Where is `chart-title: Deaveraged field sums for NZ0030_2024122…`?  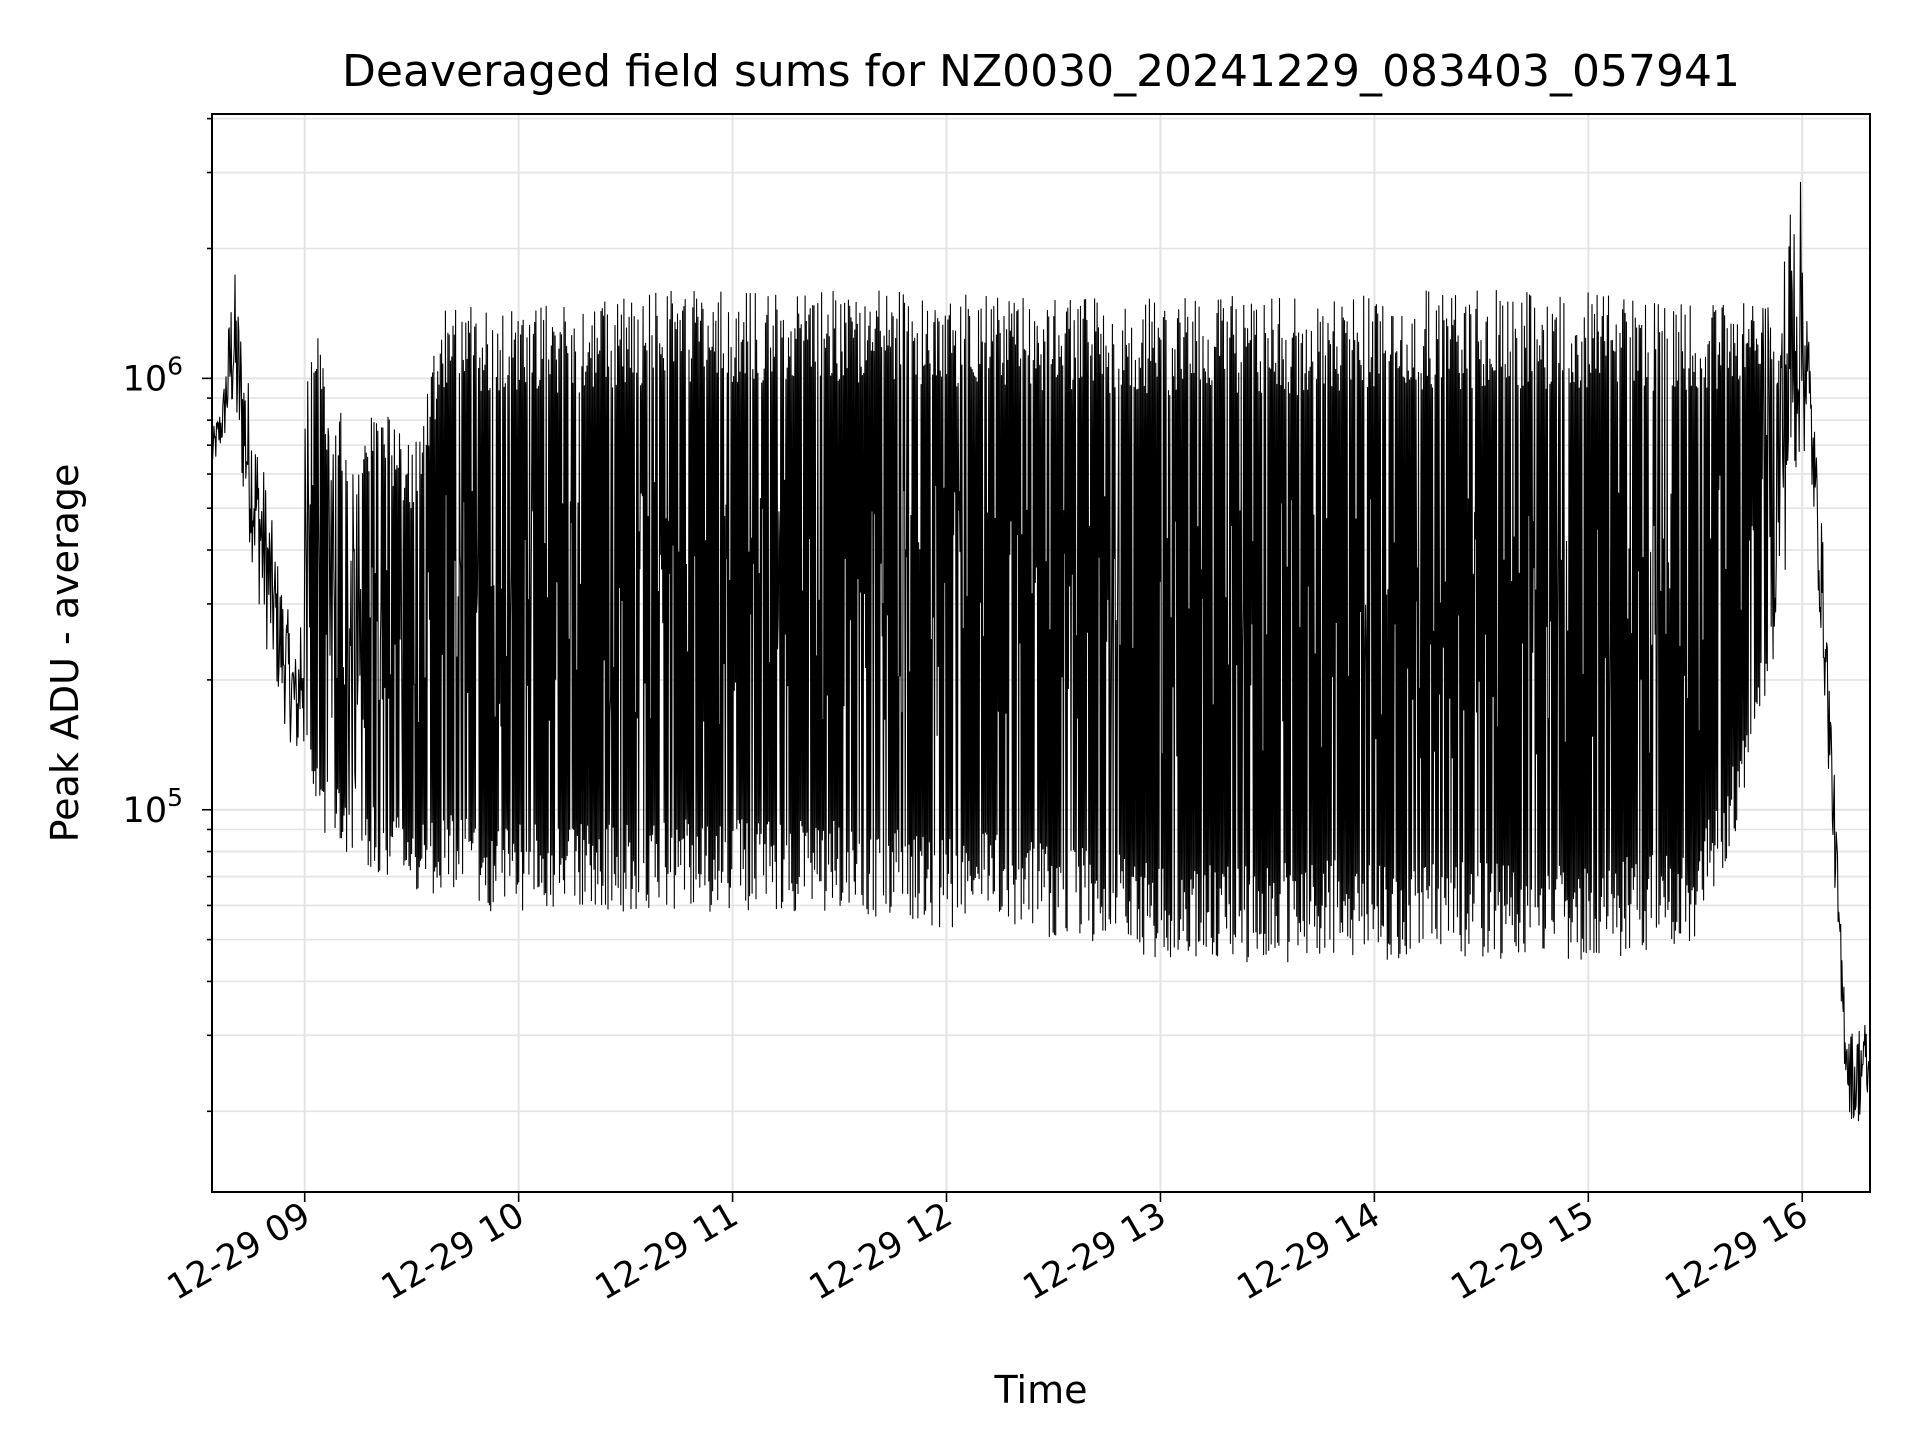 chart-title: Deaveraged field sums for NZ0030_2024122… is located at coordinates (1041, 71).